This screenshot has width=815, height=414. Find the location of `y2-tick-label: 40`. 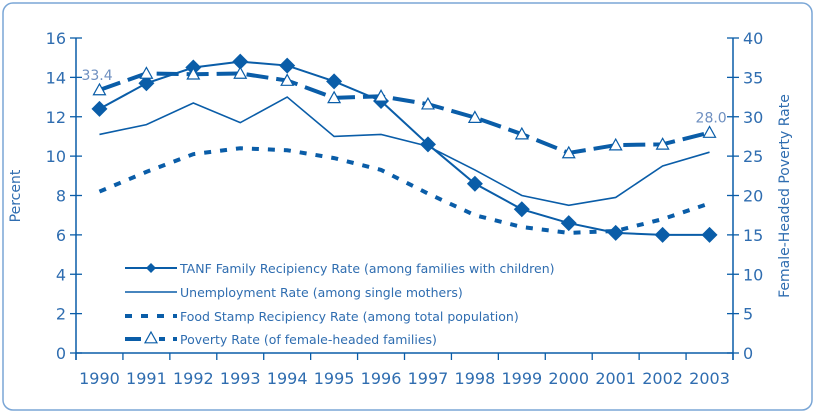

y2-tick-label: 40 is located at coordinates (753, 38).